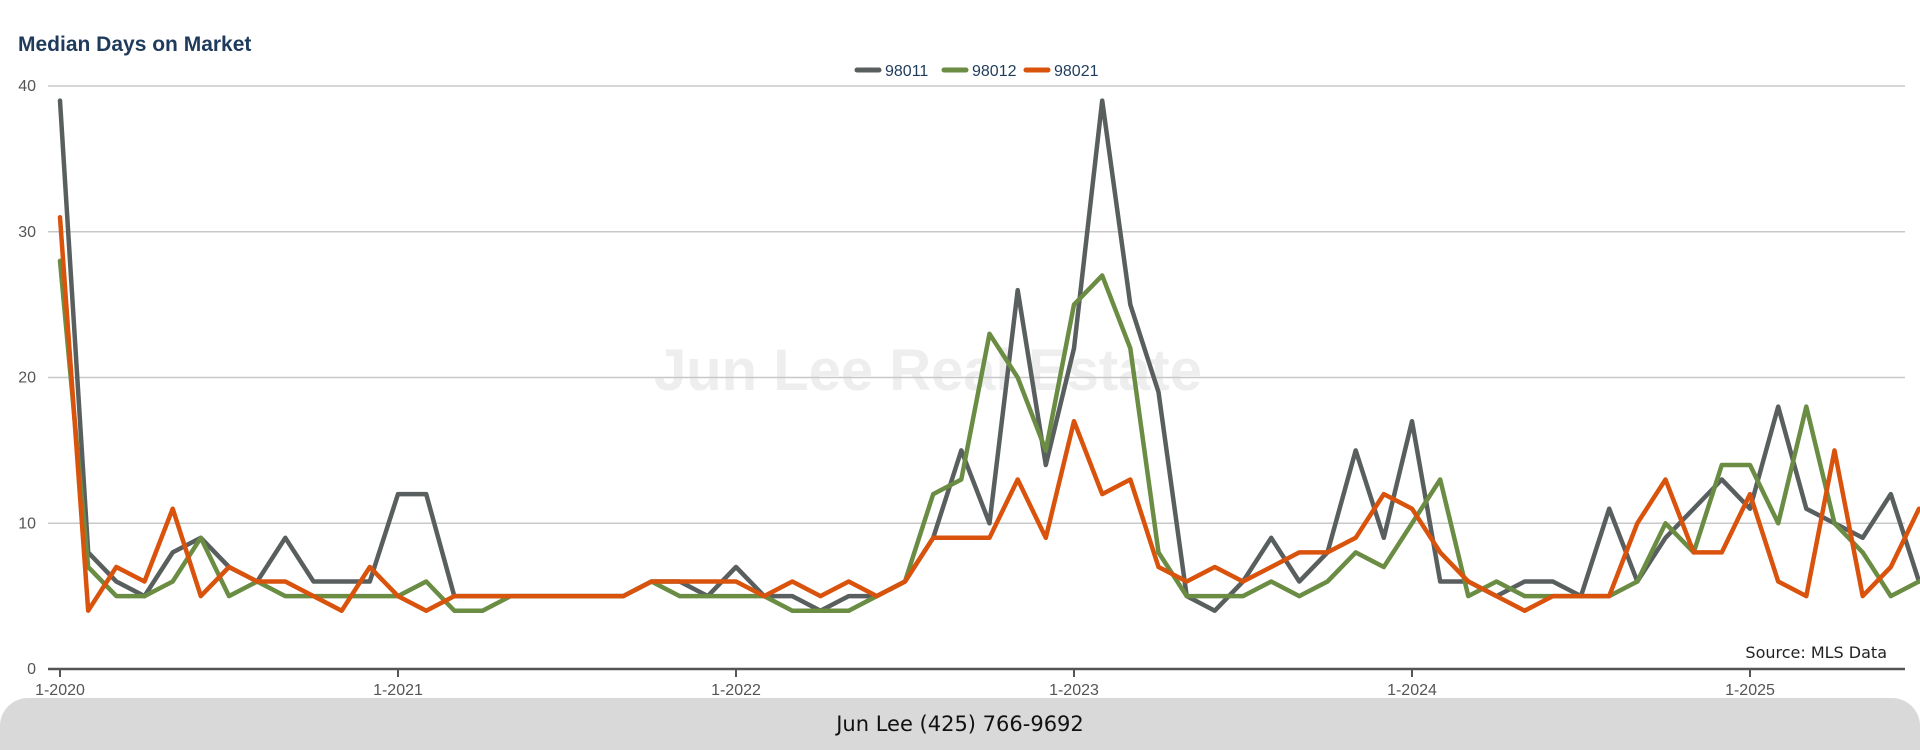 The height and width of the screenshot is (750, 1920). I want to click on footer-contact: Jun Lee (425) 766-9692, so click(960, 724).